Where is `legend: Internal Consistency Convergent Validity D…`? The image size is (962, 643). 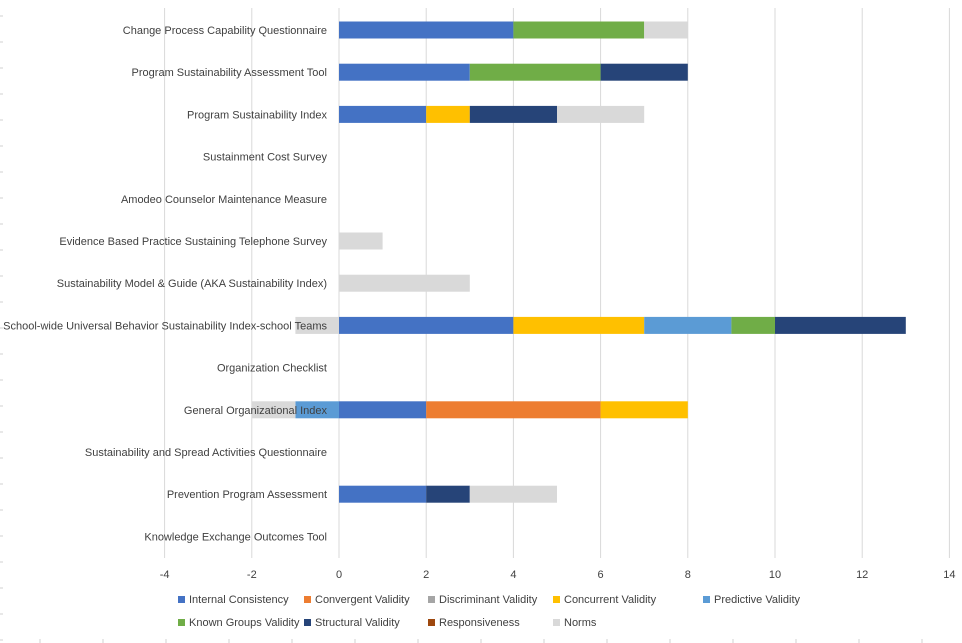
legend: Internal Consistency Convergent Validity D… is located at coordinates (489, 611).